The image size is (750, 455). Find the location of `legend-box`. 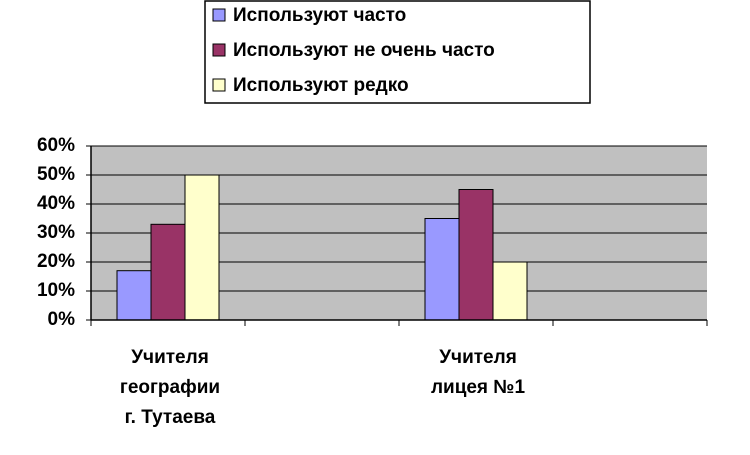

legend-box is located at coordinates (397, 52).